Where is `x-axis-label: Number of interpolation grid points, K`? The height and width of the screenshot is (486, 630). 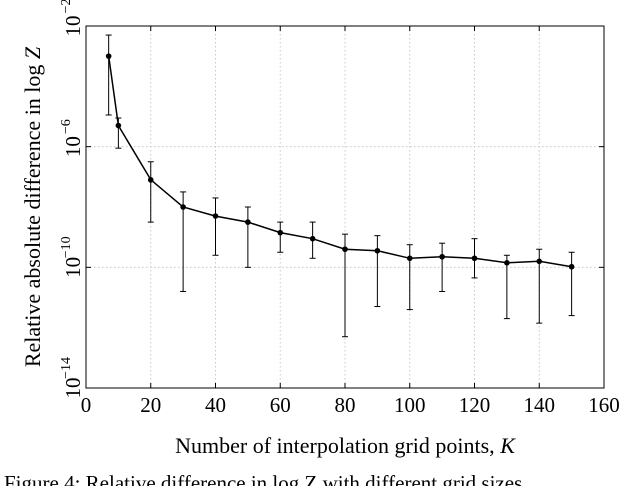
x-axis-label: Number of interpolation grid points, K is located at coordinates (345, 445).